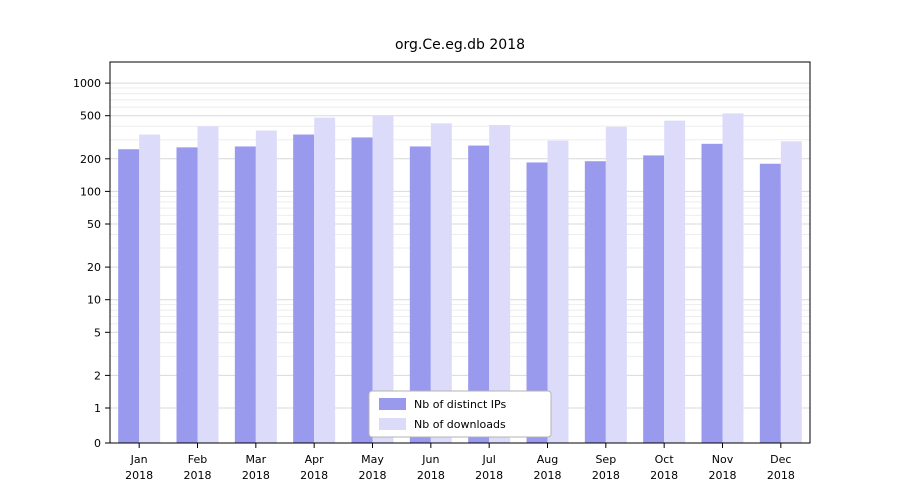 The width and height of the screenshot is (900, 500). I want to click on y-tick-label: 500, so click(90, 116).